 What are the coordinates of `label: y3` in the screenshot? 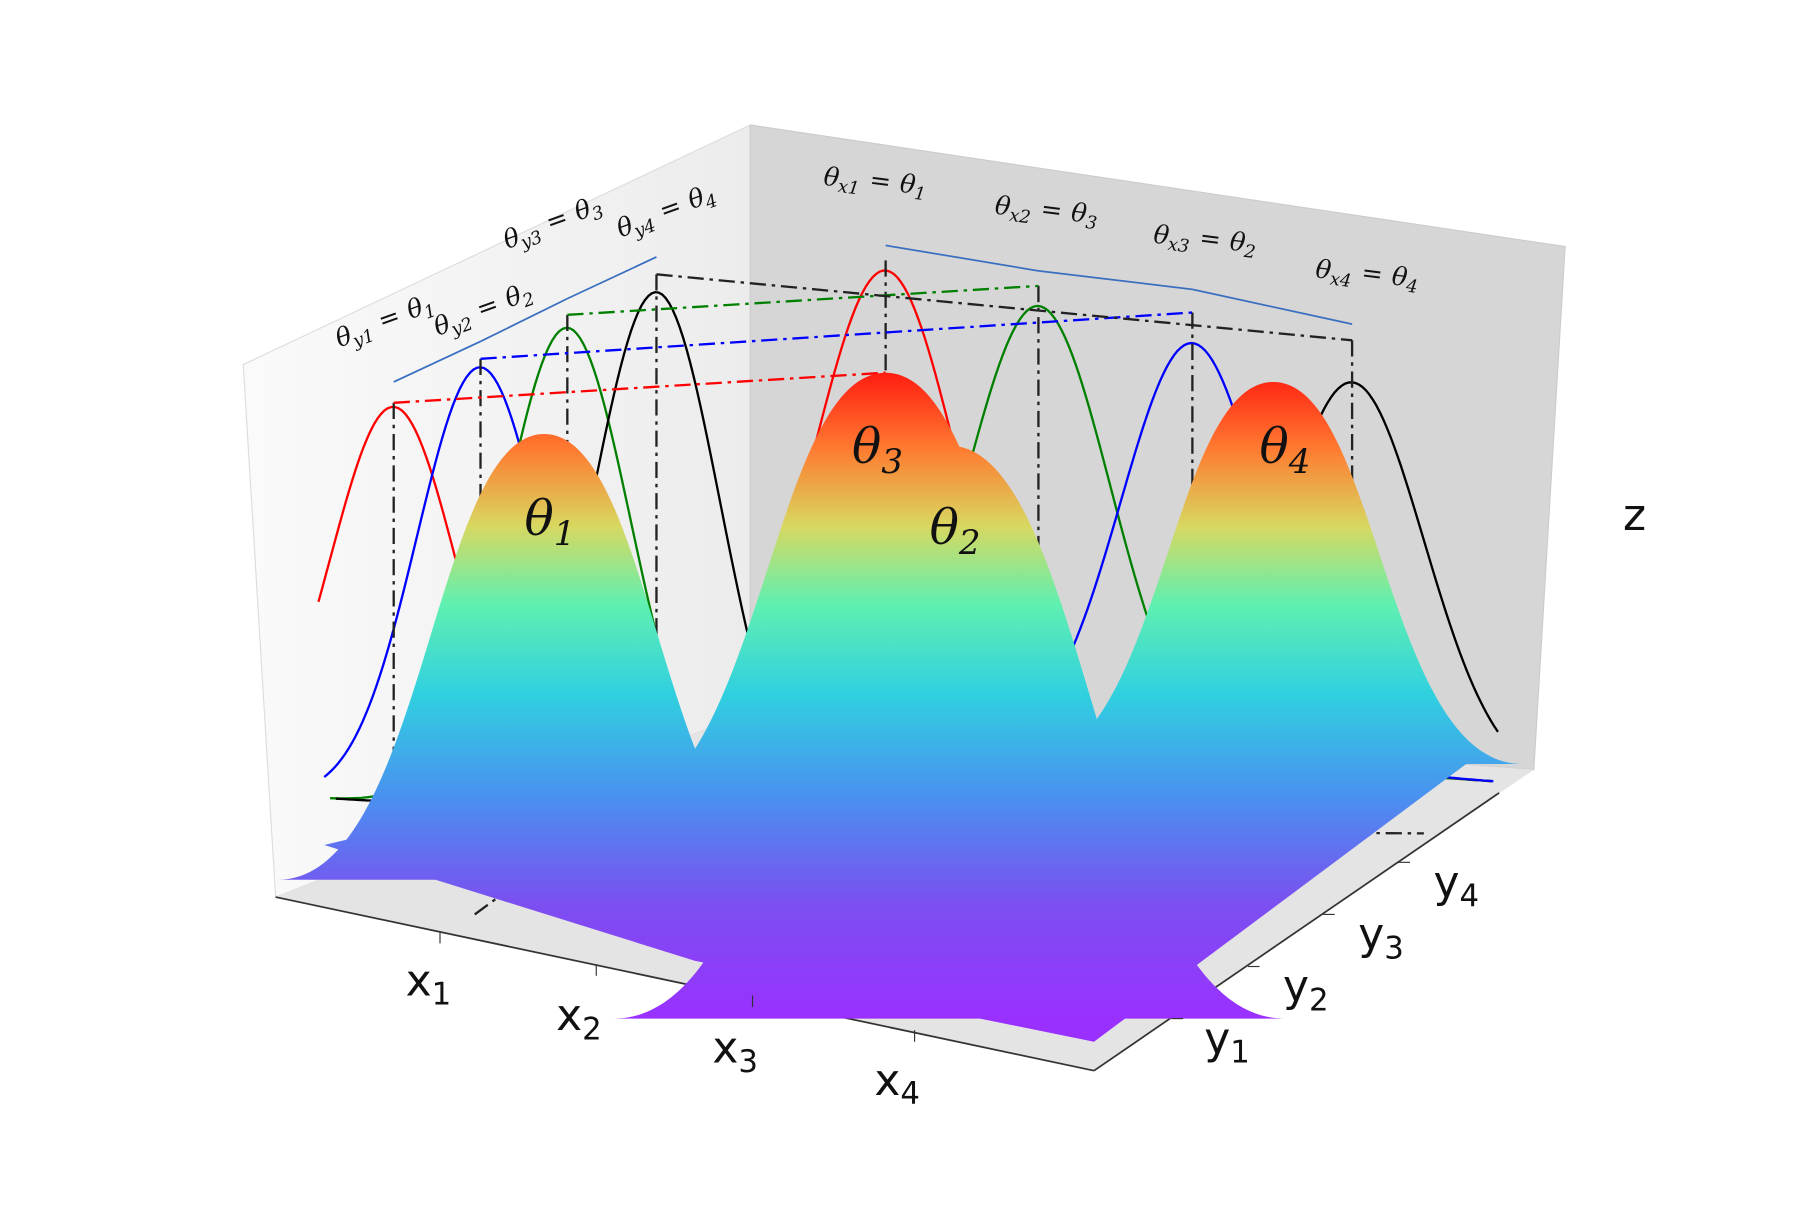 It's located at (1381, 937).